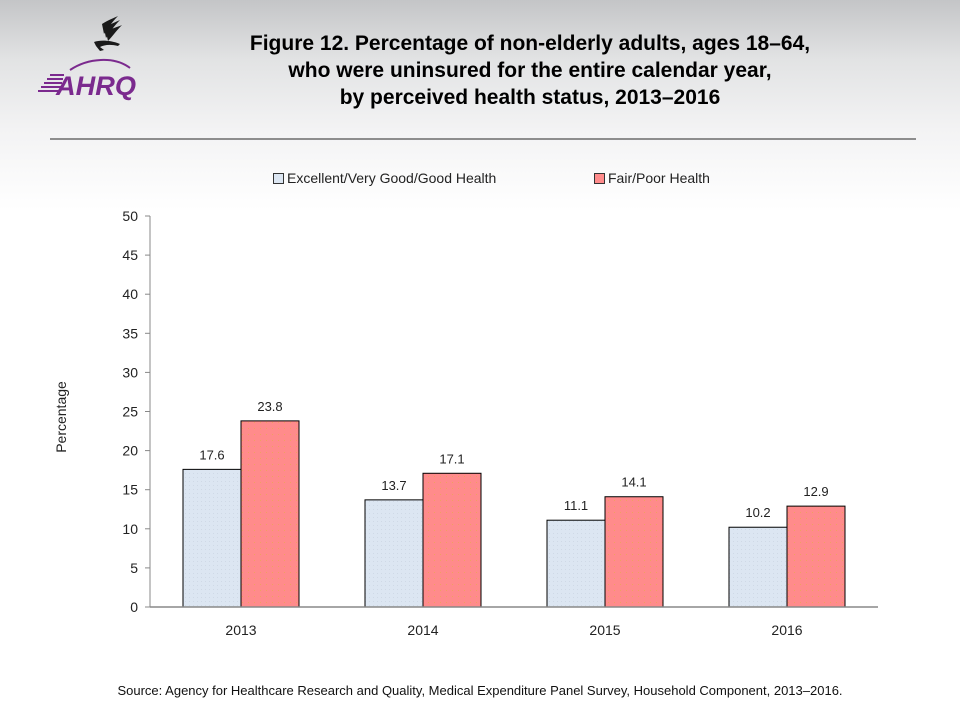 This screenshot has height=720, width=960. Describe the element at coordinates (757, 512) in the screenshot. I see `bar-value-label: 10.2` at that location.